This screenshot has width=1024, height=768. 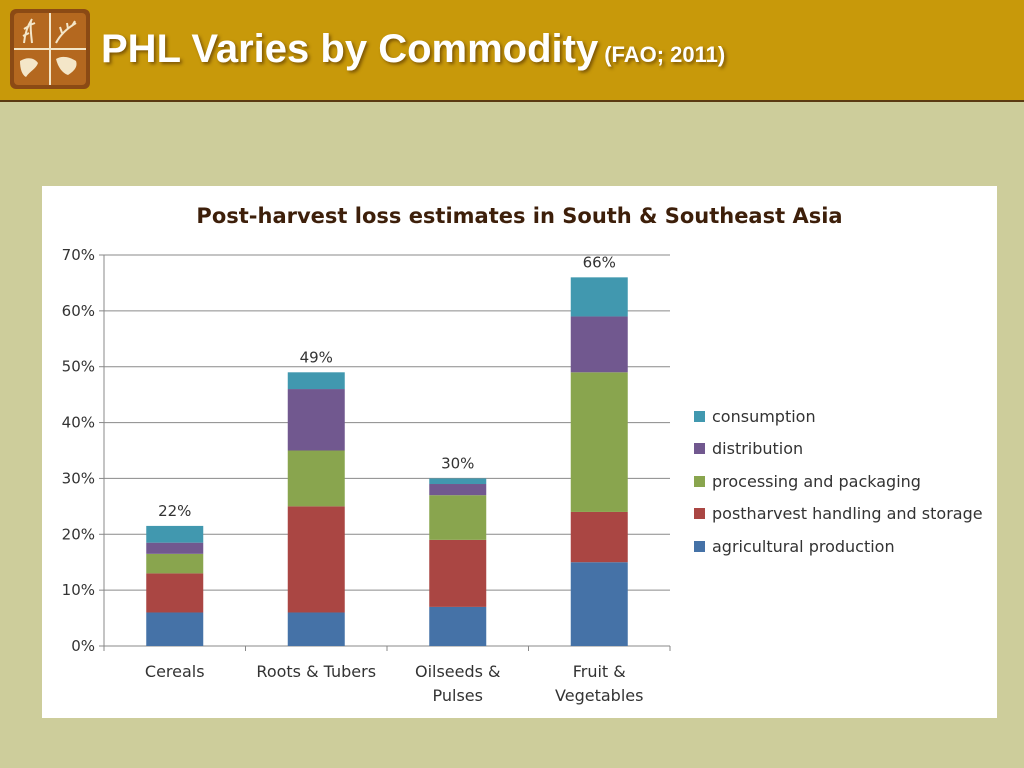 I want to click on x-category-label: Vegetables, so click(x=599, y=695).